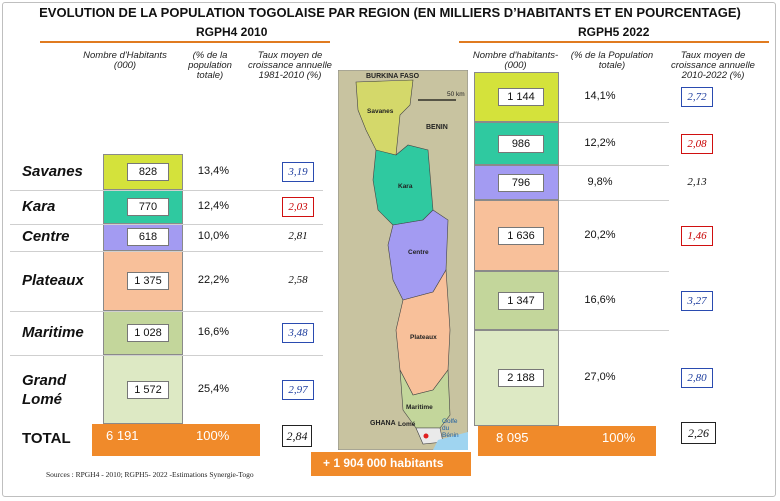 Image resolution: width=780 pixels, height=501 pixels. What do you see at coordinates (213, 171) in the screenshot?
I see `left-percent-savanes: 13,4%` at bounding box center [213, 171].